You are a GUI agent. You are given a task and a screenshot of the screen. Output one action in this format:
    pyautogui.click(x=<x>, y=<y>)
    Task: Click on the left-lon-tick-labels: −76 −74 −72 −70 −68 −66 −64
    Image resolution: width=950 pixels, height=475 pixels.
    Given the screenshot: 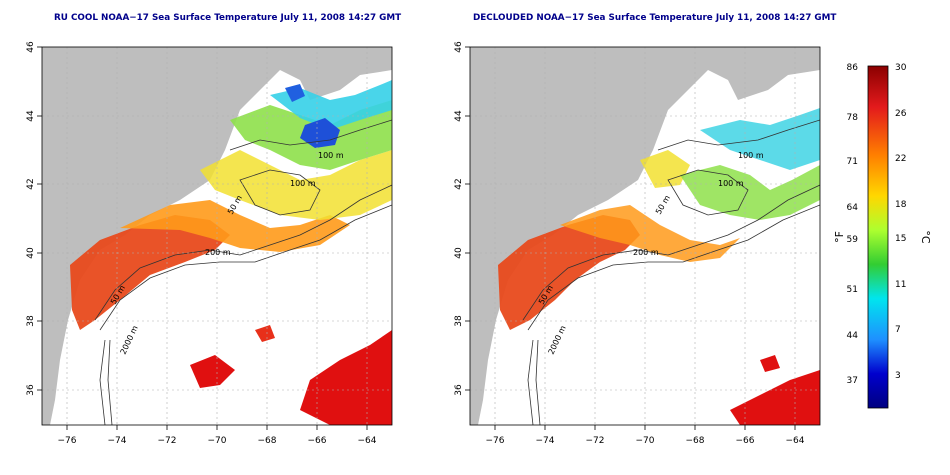 What is the action you would take?
    pyautogui.click(x=217, y=441)
    